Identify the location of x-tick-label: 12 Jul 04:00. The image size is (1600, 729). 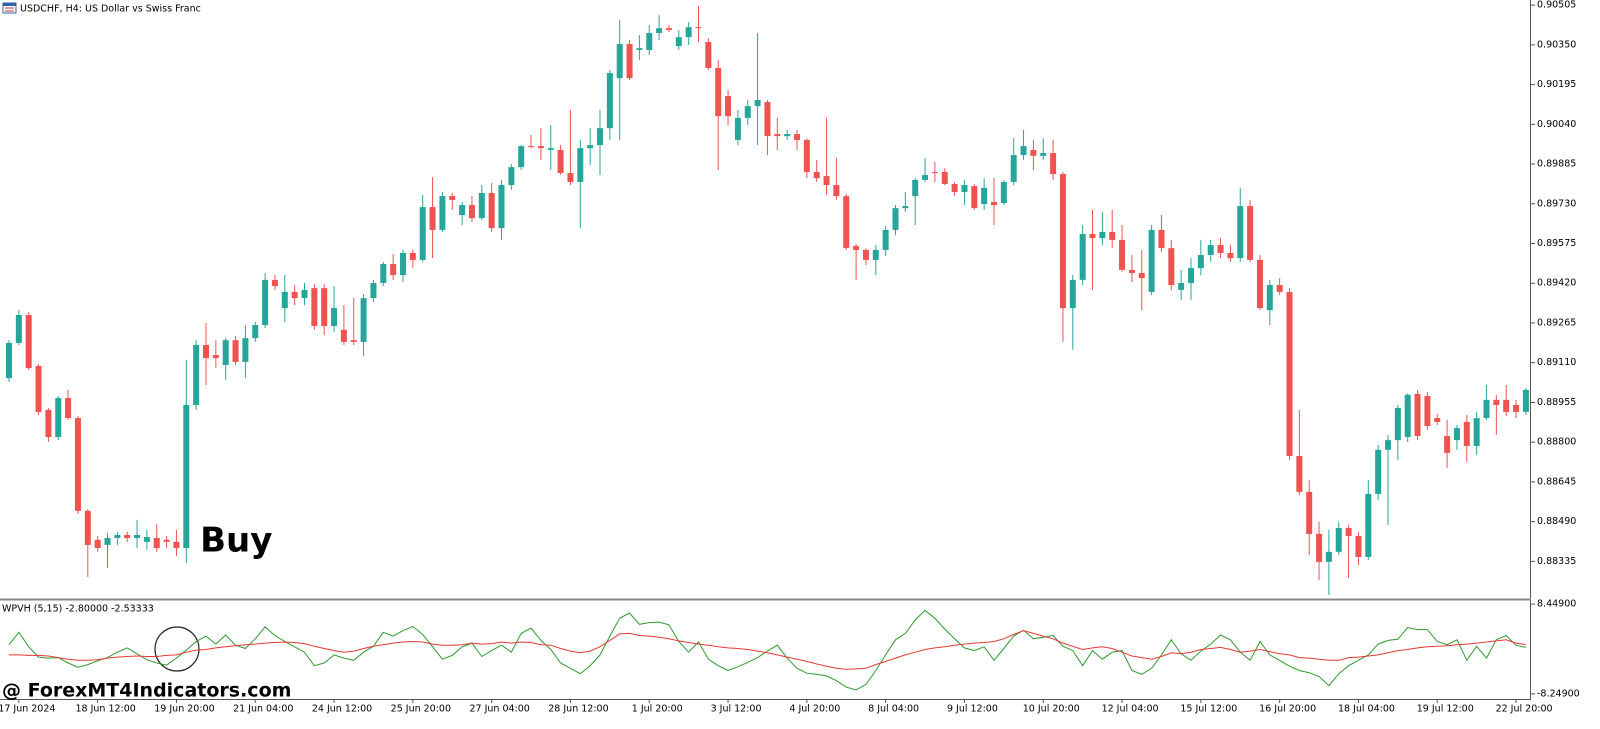
(1130, 709).